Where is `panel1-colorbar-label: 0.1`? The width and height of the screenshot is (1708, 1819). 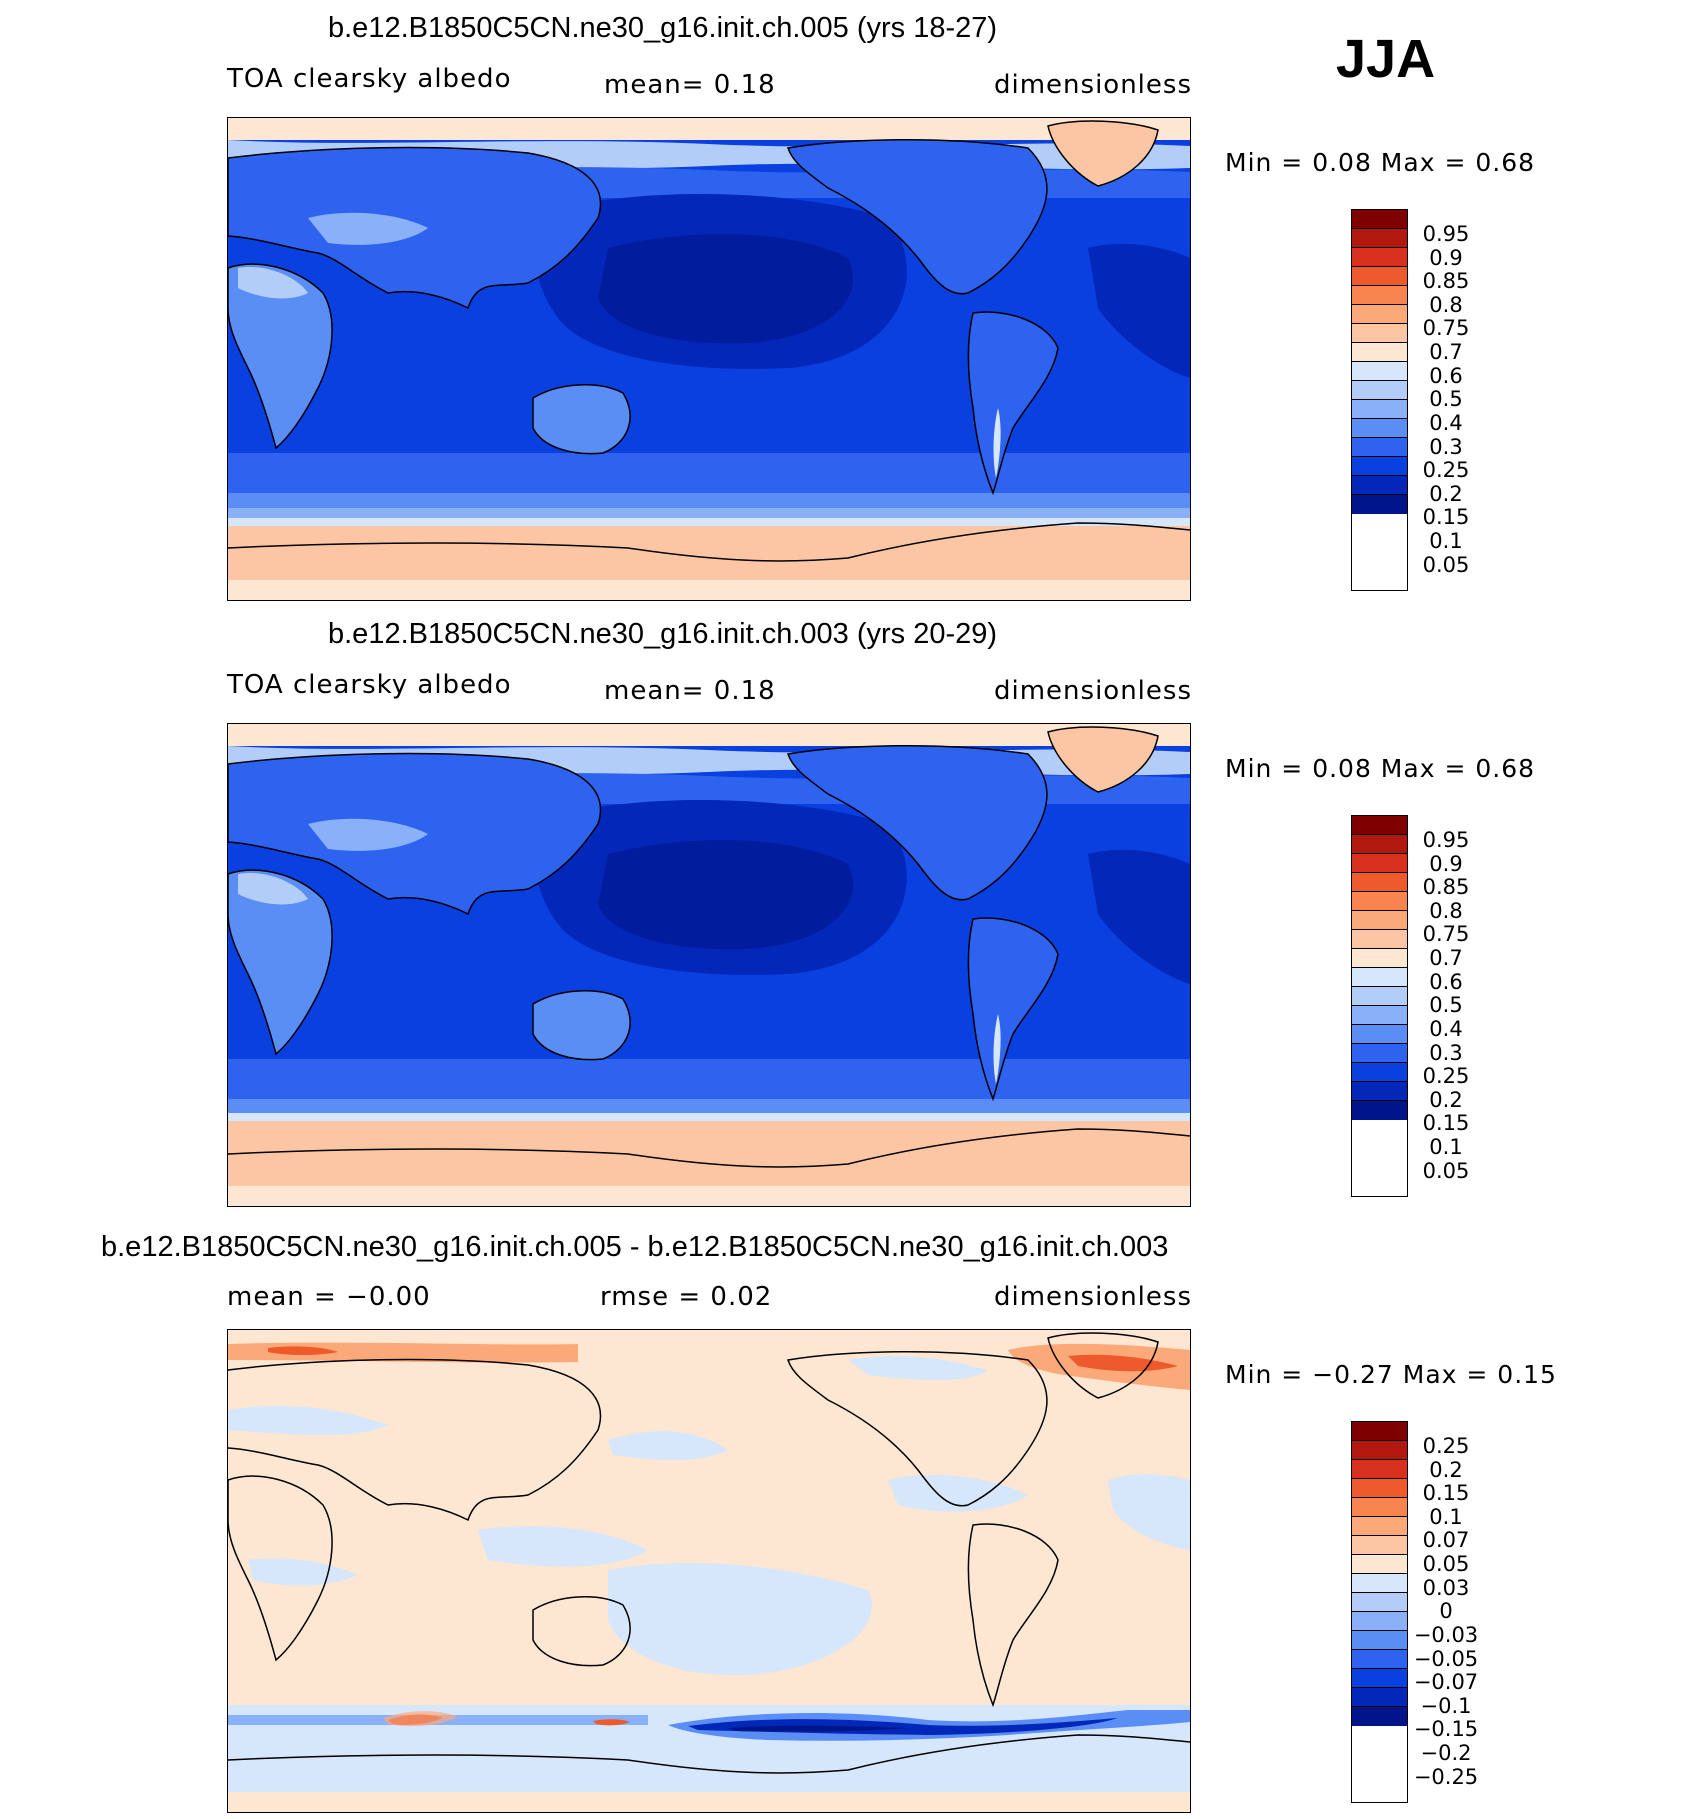 panel1-colorbar-label: 0.1 is located at coordinates (1446, 541).